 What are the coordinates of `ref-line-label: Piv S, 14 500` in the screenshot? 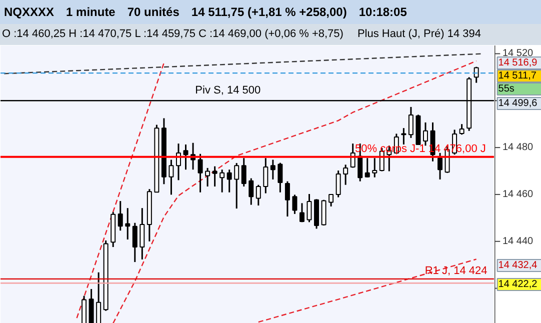 It's located at (228, 90).